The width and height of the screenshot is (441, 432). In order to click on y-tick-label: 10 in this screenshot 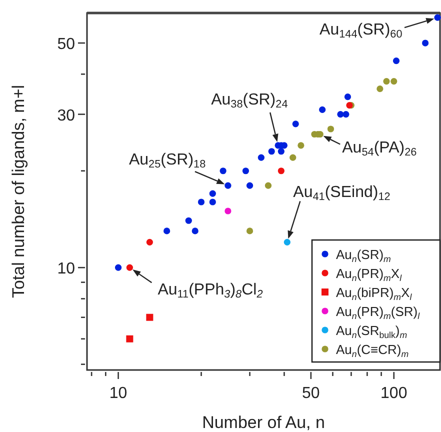, I will do `click(66, 269)`.